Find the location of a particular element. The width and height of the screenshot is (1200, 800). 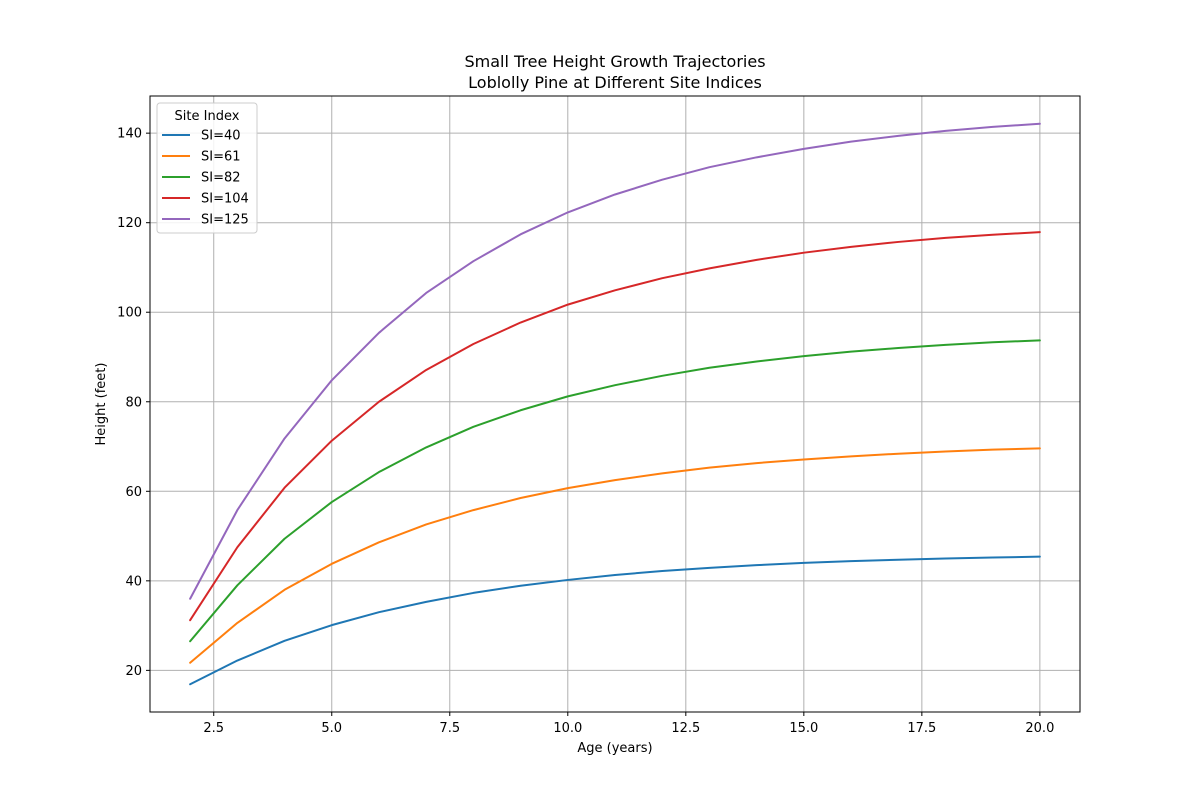

x-tick-label: 7.5 is located at coordinates (449, 728).